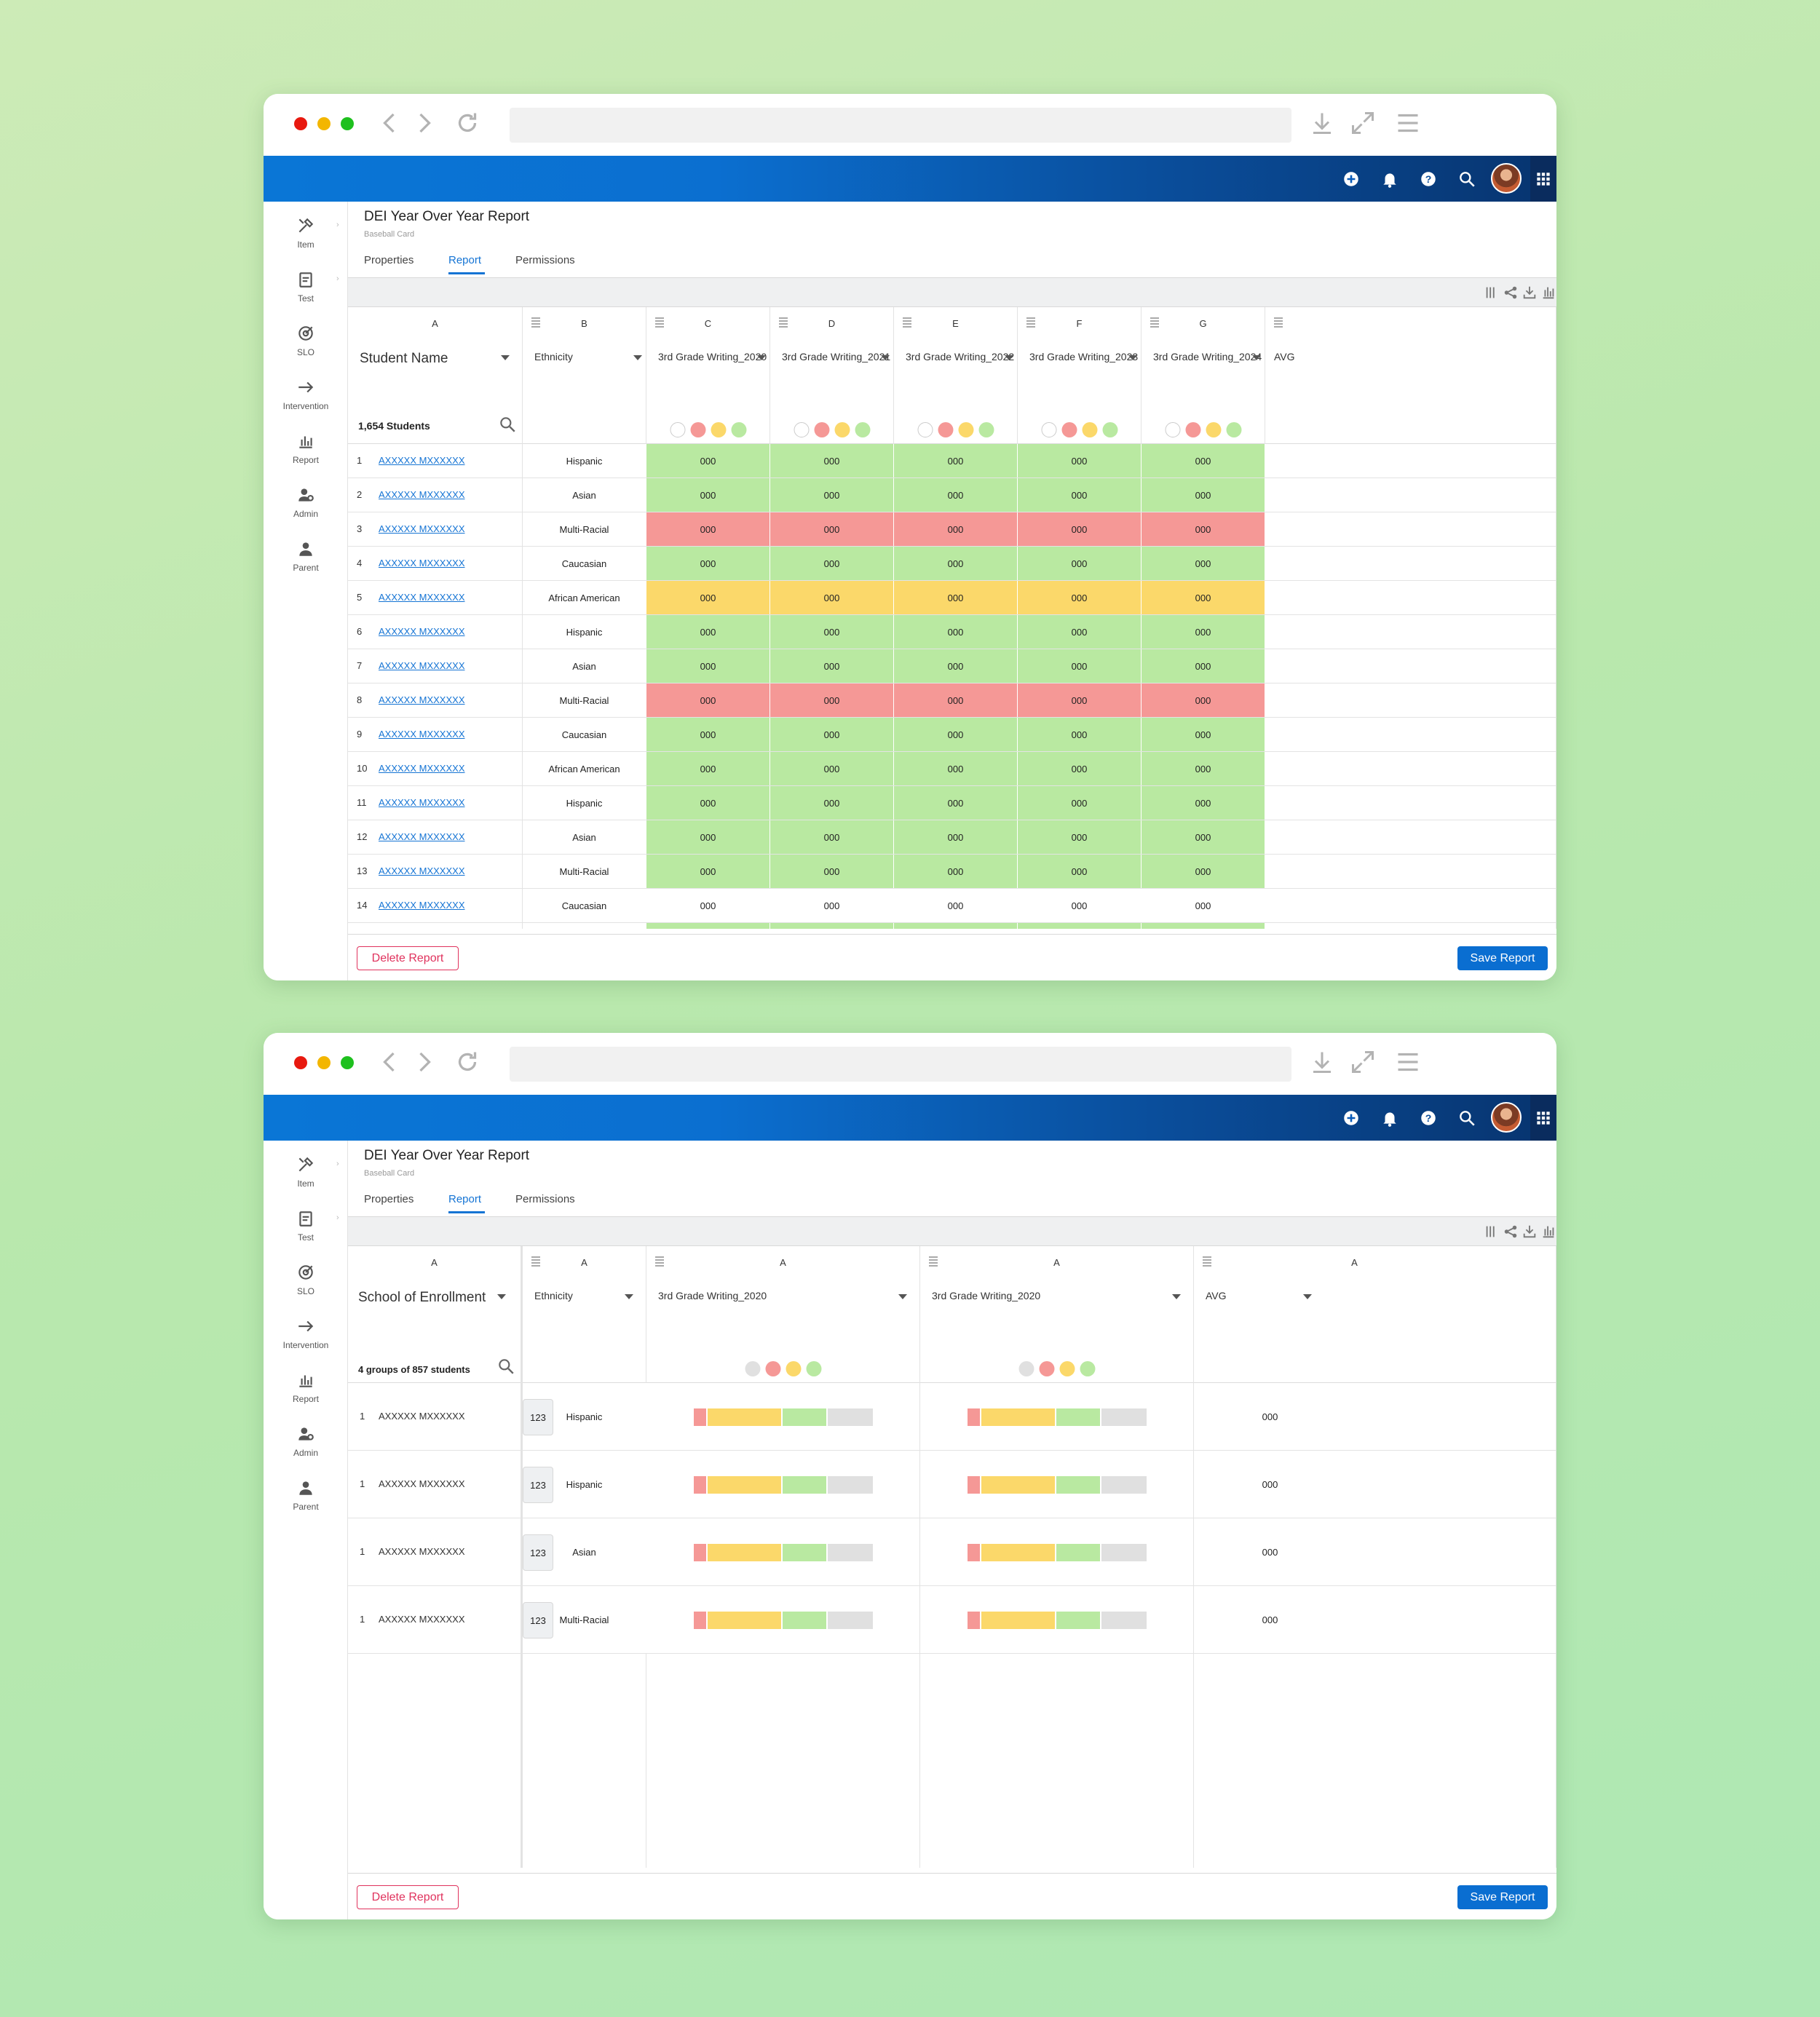  Describe the element at coordinates (1363, 1062) in the screenshot. I see `expand-icon` at that location.